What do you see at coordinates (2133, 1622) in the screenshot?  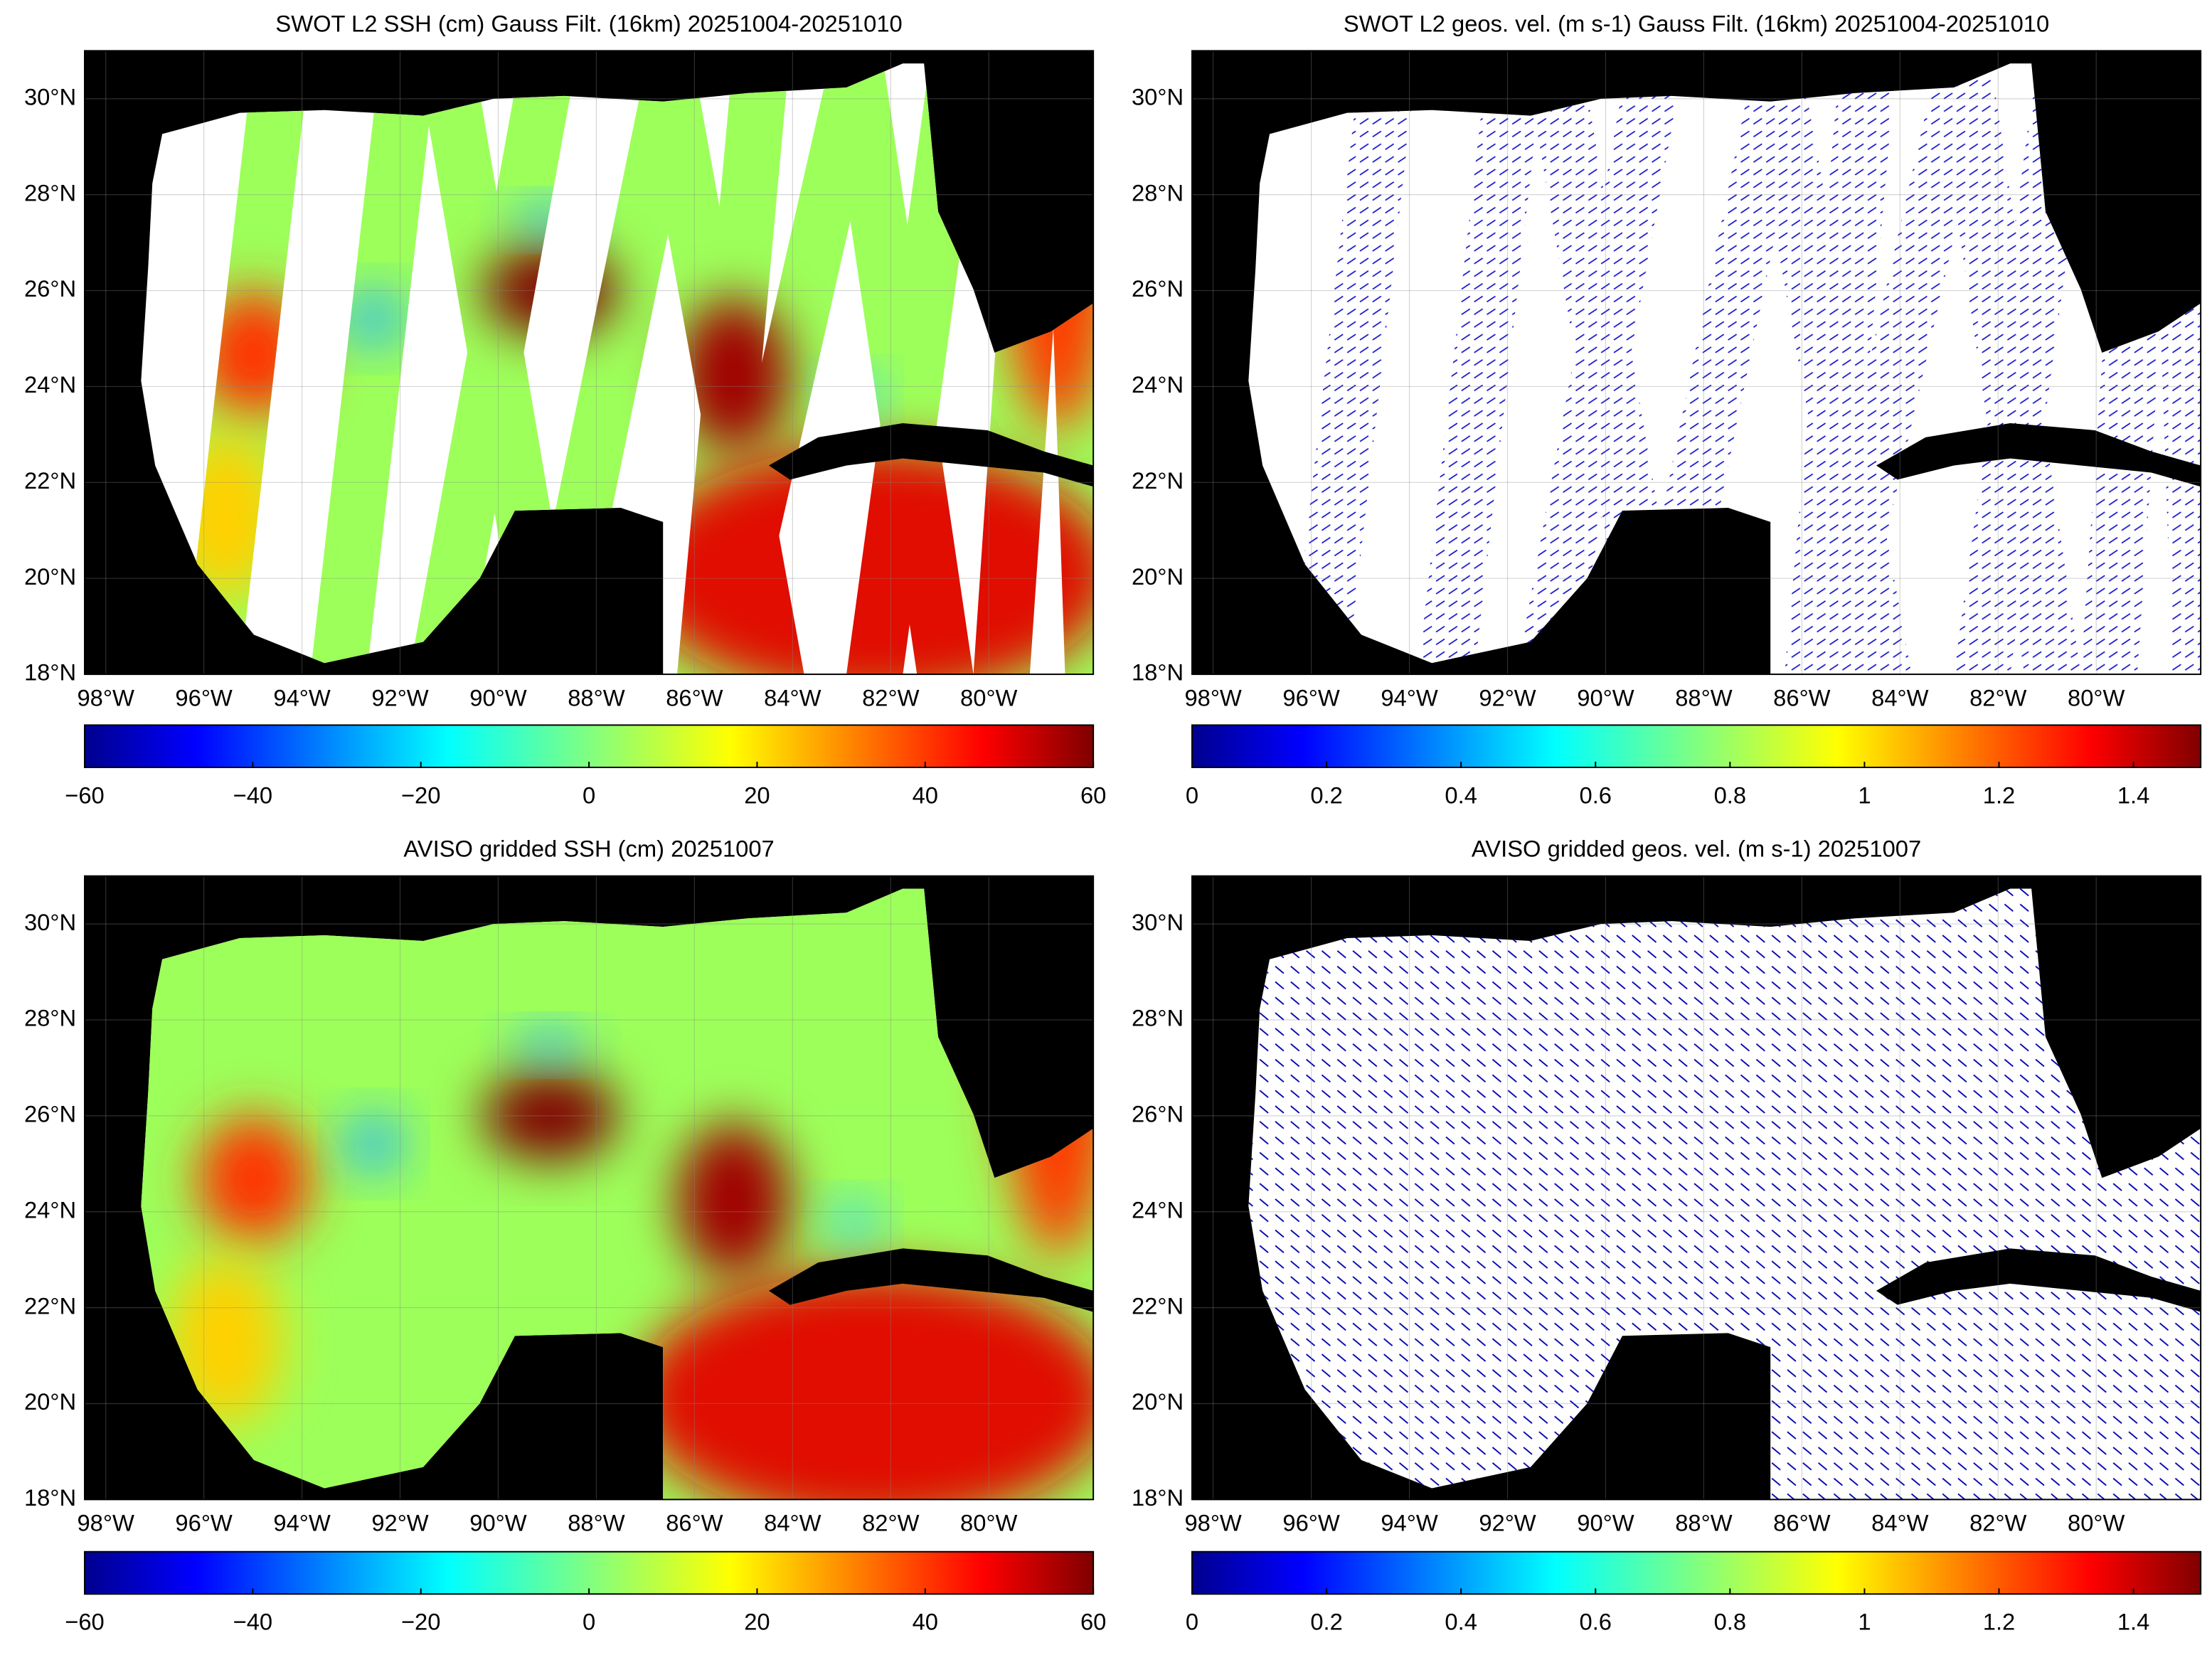 I see `colorbar-tick-label: 1.4` at bounding box center [2133, 1622].